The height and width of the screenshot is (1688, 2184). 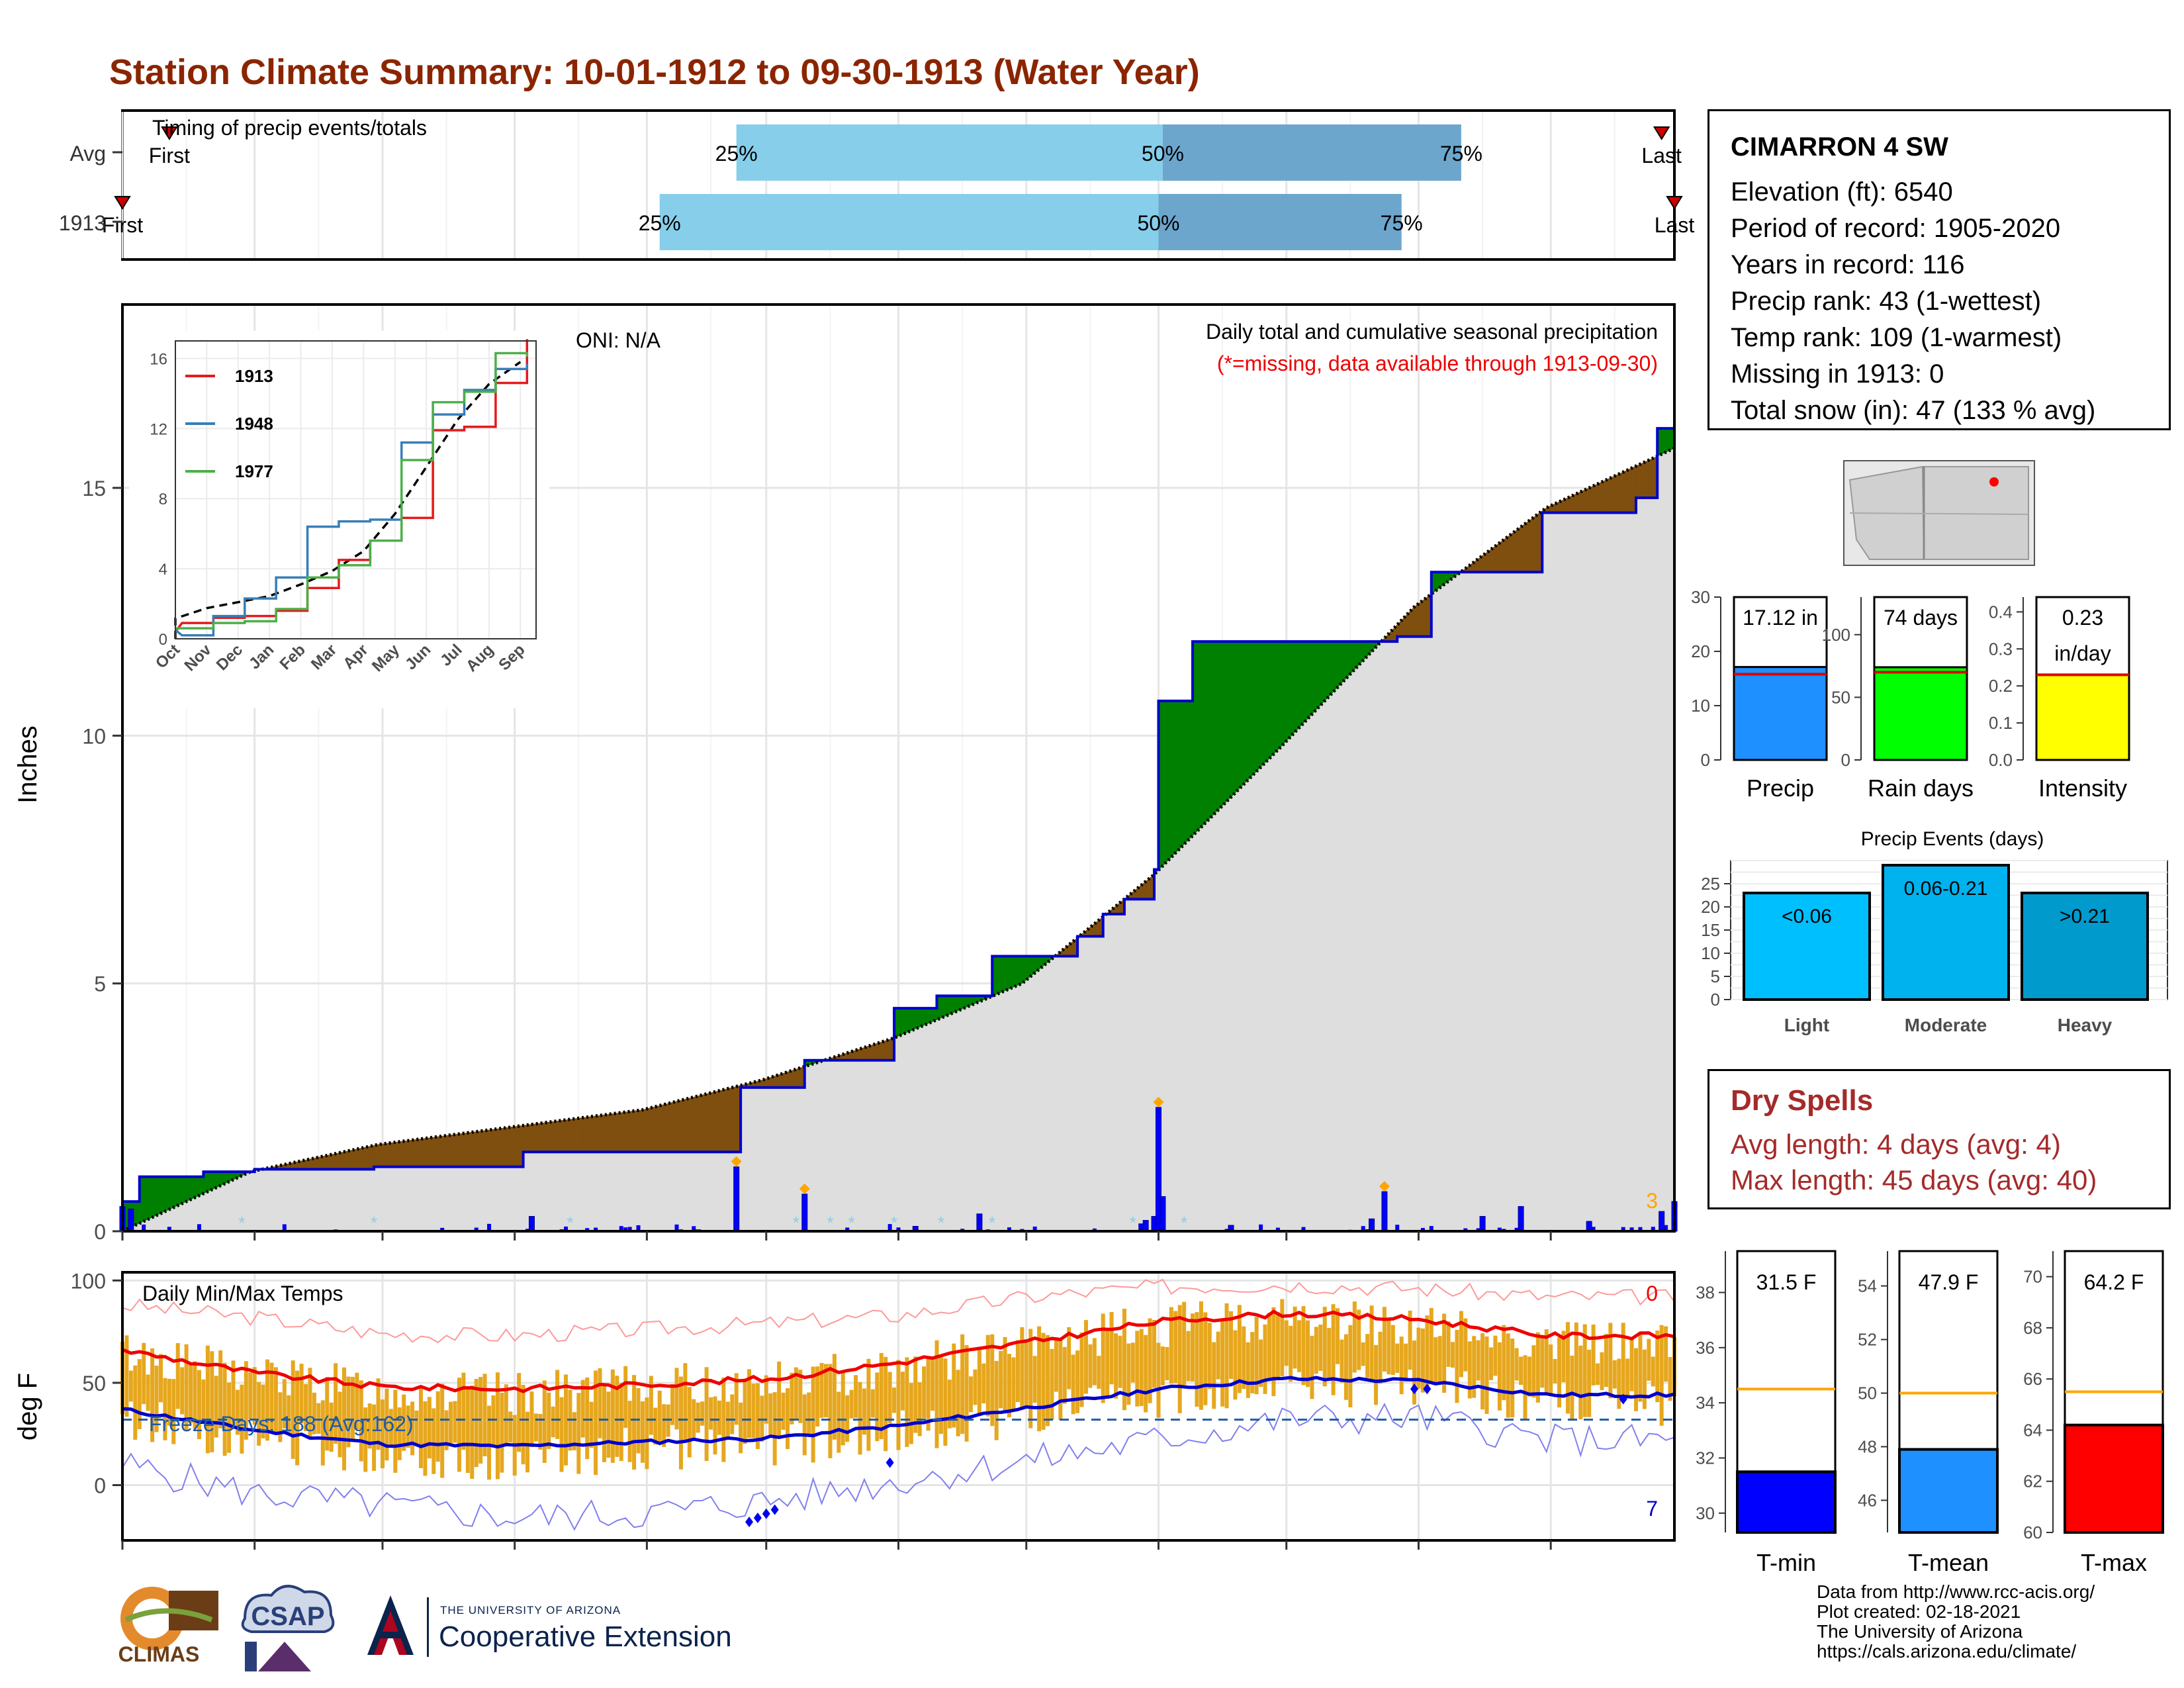 What do you see at coordinates (2033, 1430) in the screenshot?
I see `tempbar-ytick-label: 64` at bounding box center [2033, 1430].